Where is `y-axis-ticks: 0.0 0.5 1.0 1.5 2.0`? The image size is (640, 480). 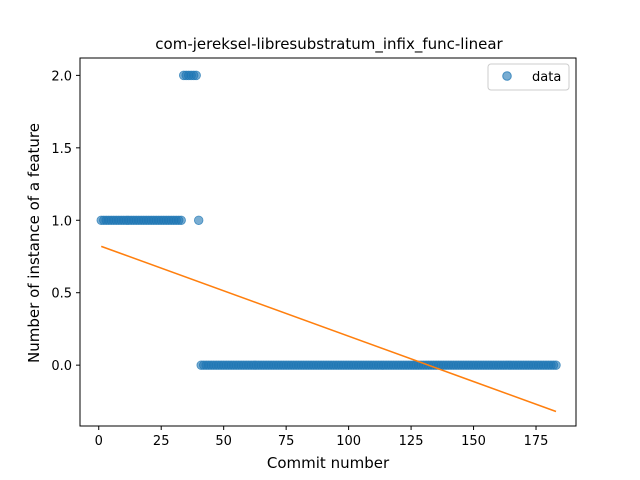 y-axis-ticks: 0.0 0.5 1.0 1.5 2.0 is located at coordinates (65, 221).